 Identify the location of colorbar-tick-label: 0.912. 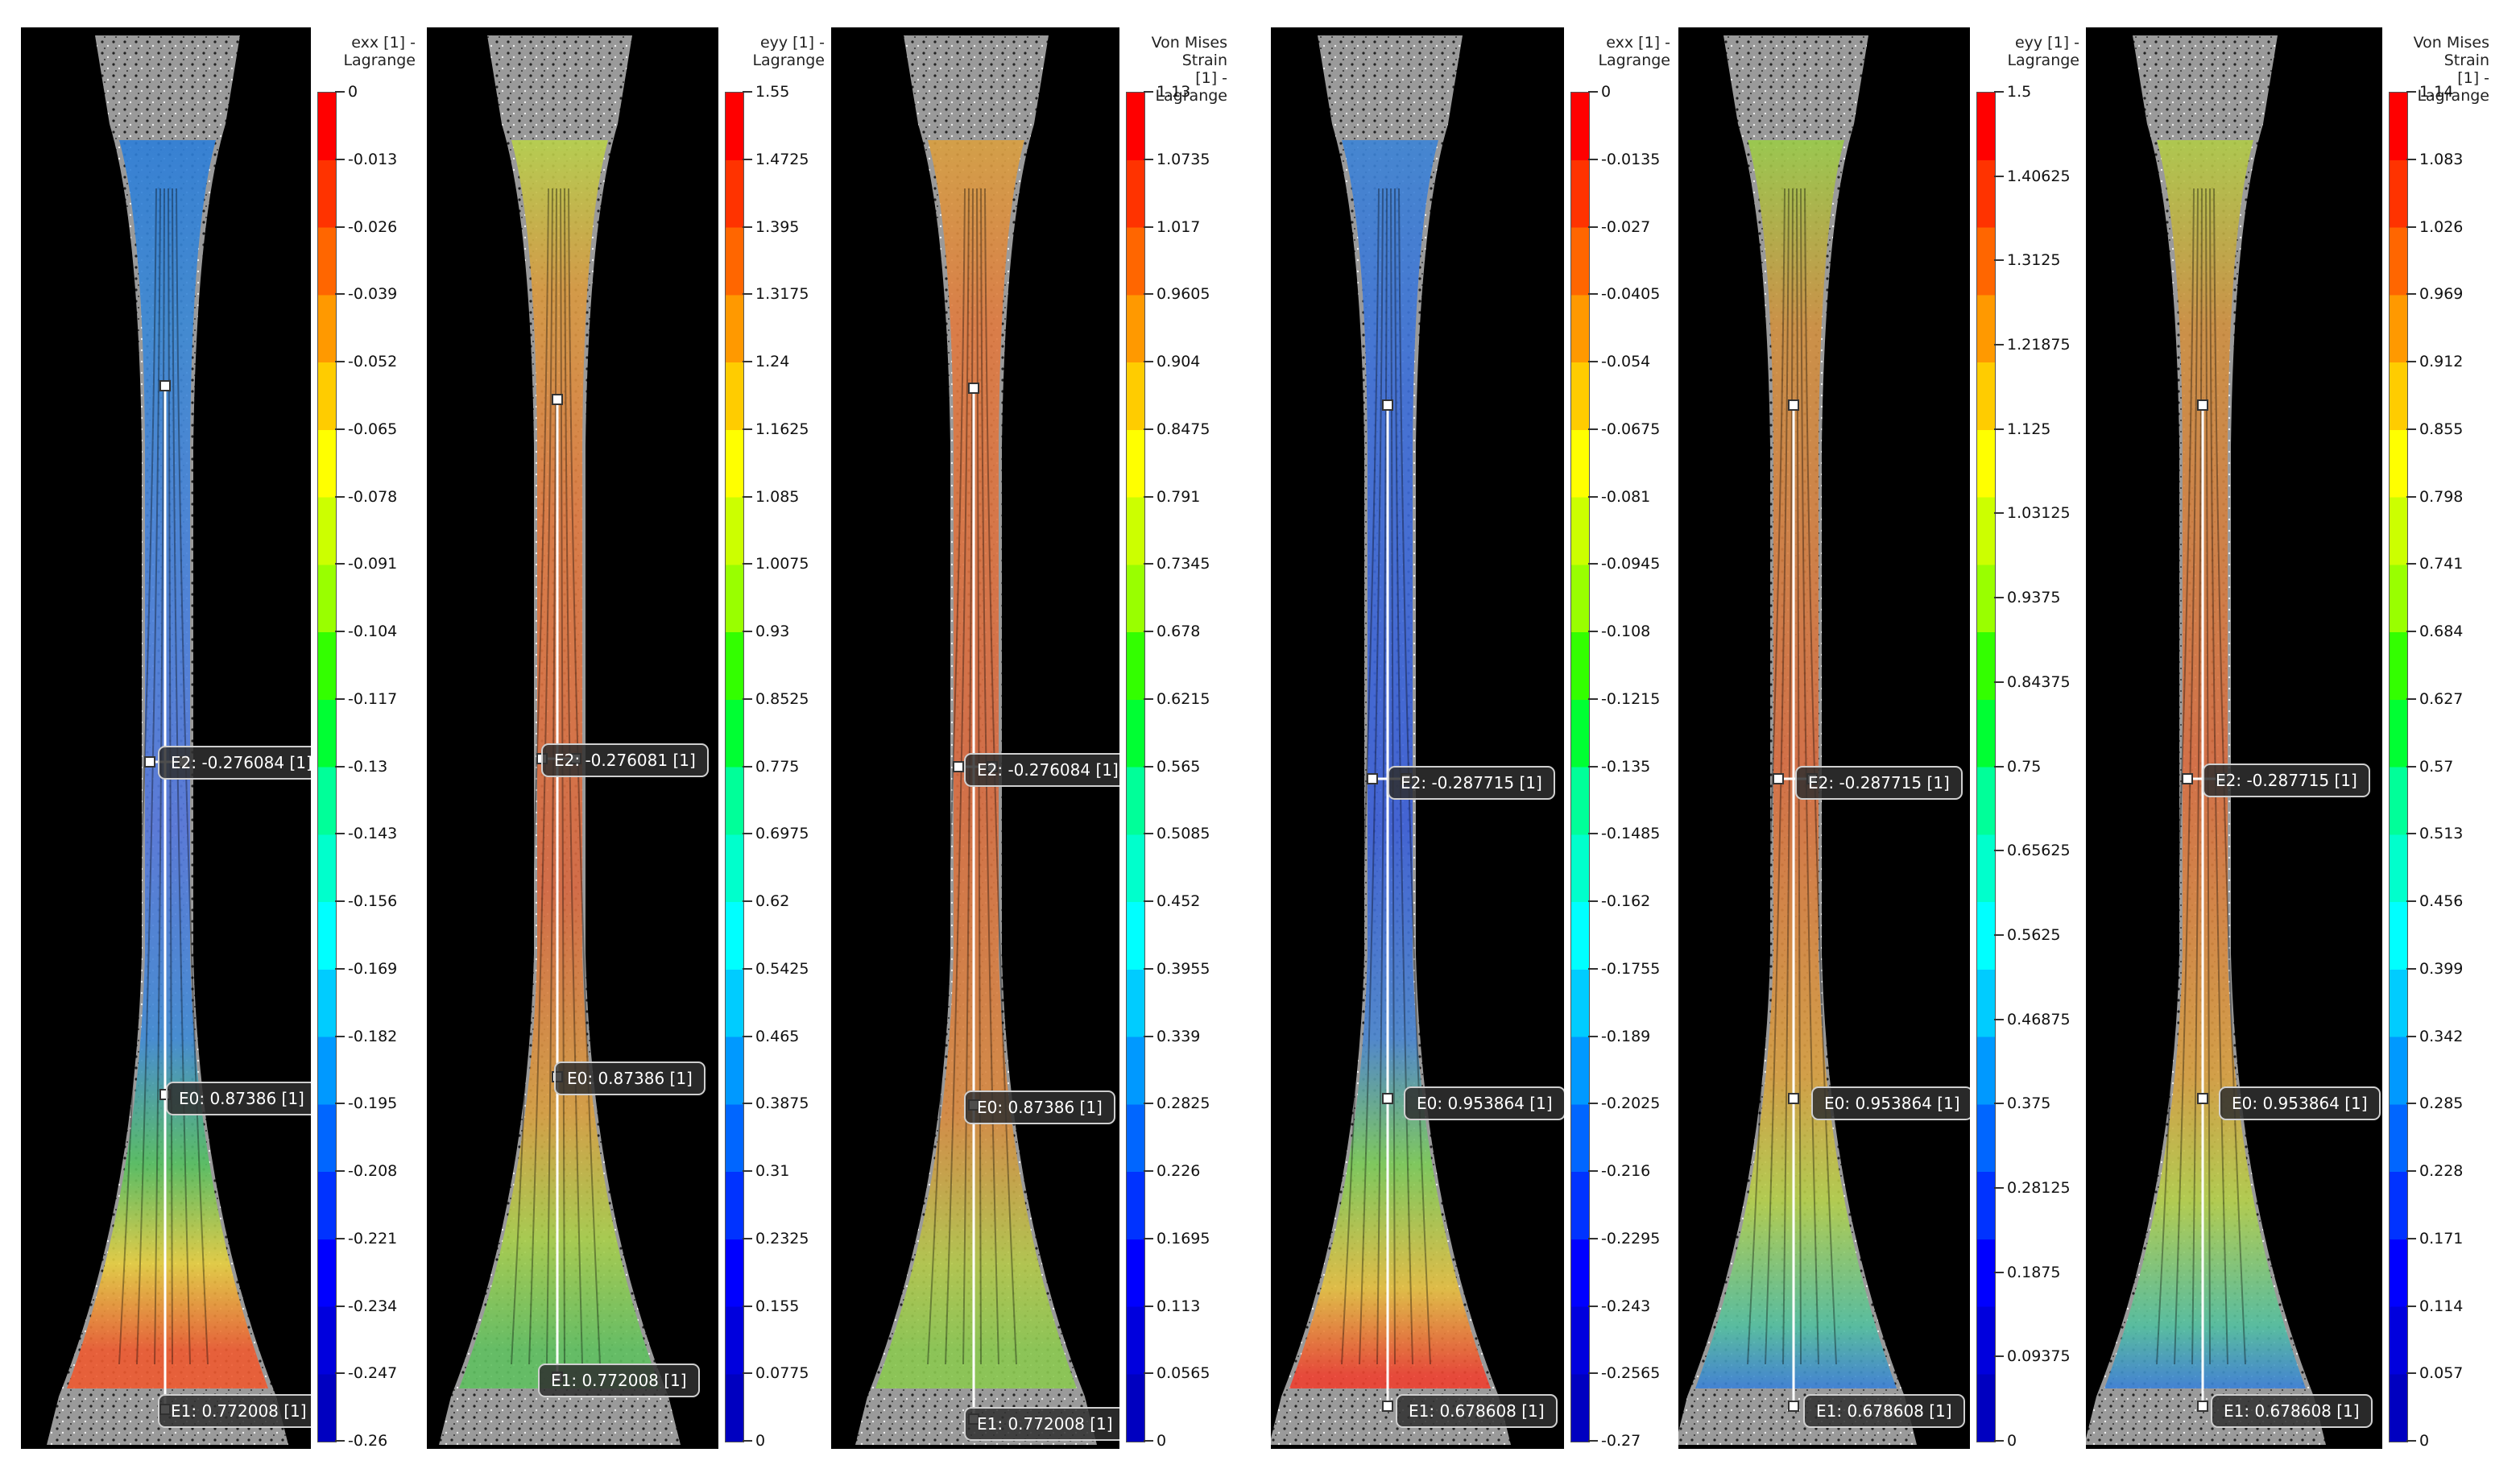
(2441, 362).